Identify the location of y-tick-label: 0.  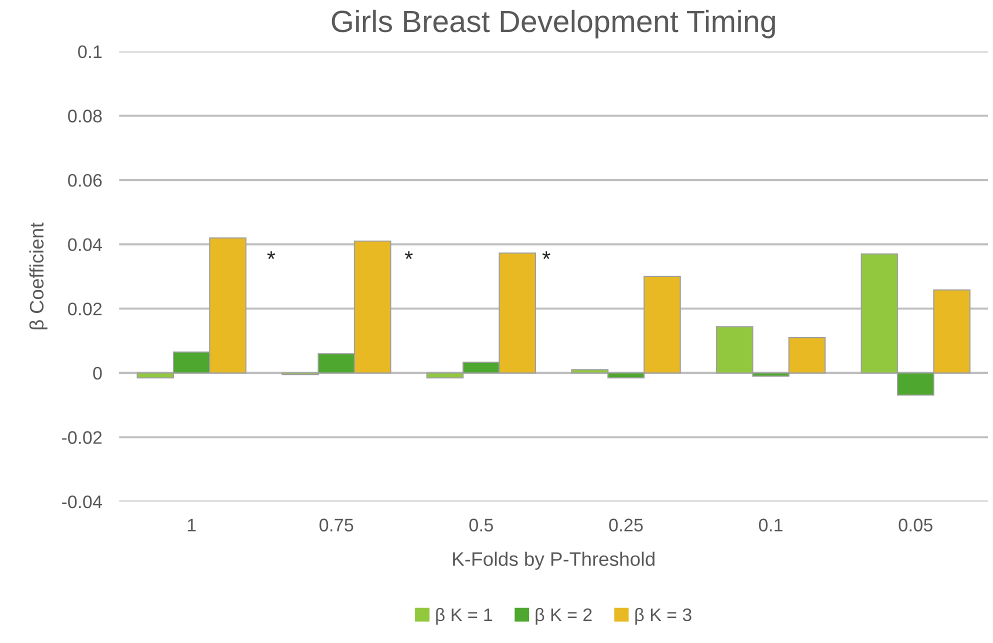
(97, 373).